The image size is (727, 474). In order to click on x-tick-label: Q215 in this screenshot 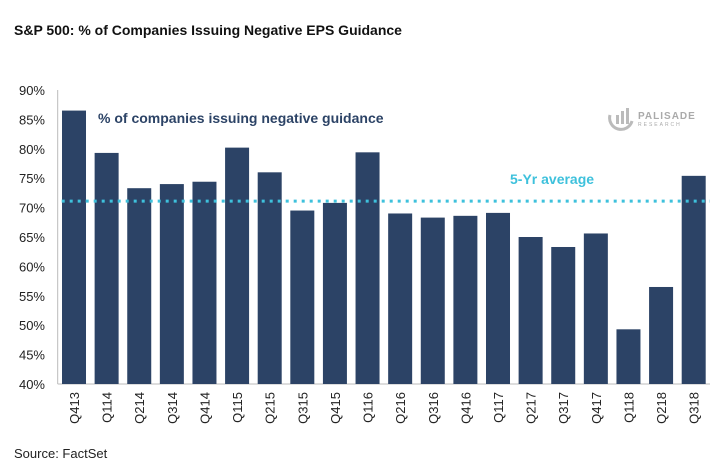, I will do `click(270, 408)`.